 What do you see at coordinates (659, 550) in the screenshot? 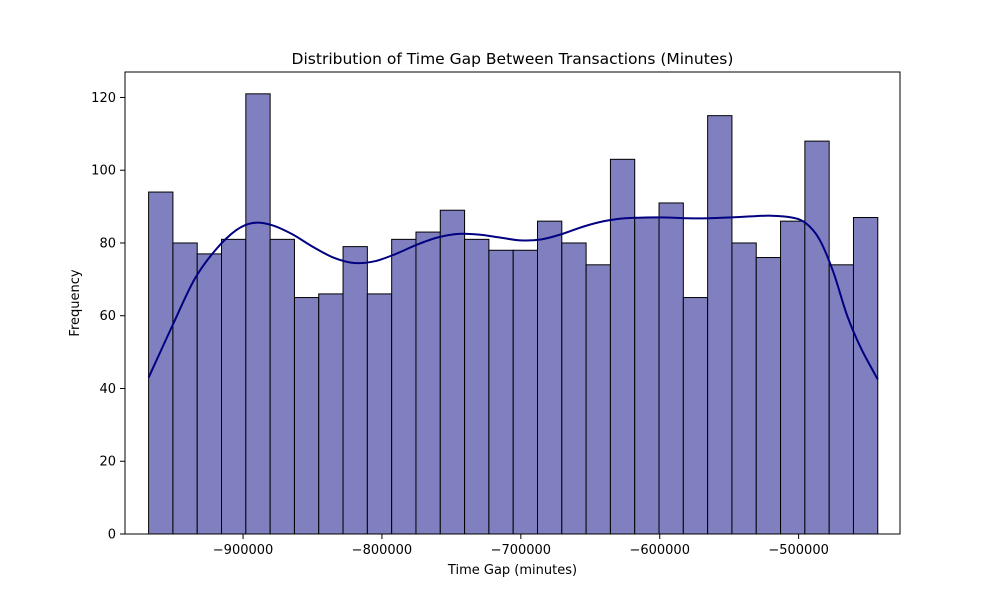
I see `x-tick-label: −600000` at bounding box center [659, 550].